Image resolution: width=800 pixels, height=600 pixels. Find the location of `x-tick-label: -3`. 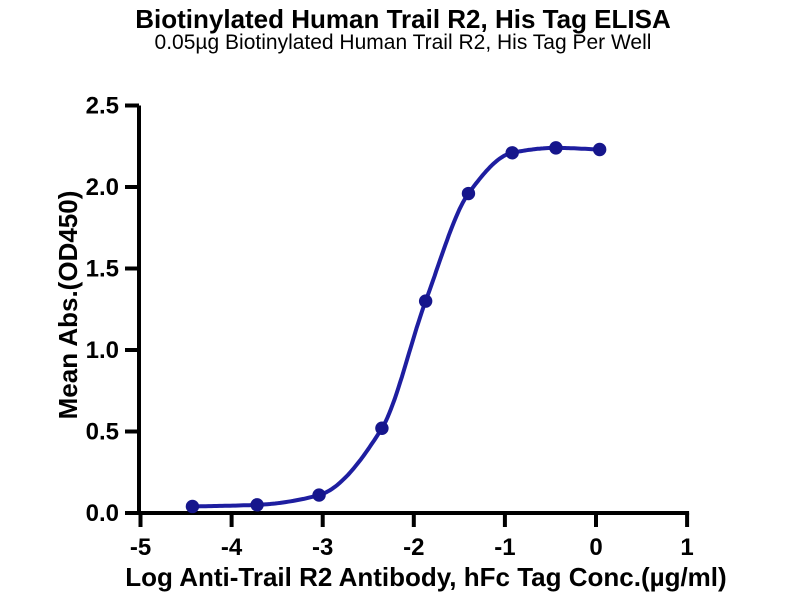

x-tick-label: -3 is located at coordinates (322, 547).